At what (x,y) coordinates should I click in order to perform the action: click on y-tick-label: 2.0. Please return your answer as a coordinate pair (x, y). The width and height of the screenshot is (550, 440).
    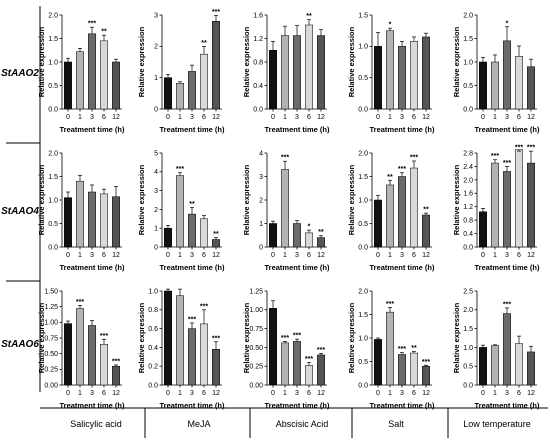
    Looking at the image, I should click on (53, 15).